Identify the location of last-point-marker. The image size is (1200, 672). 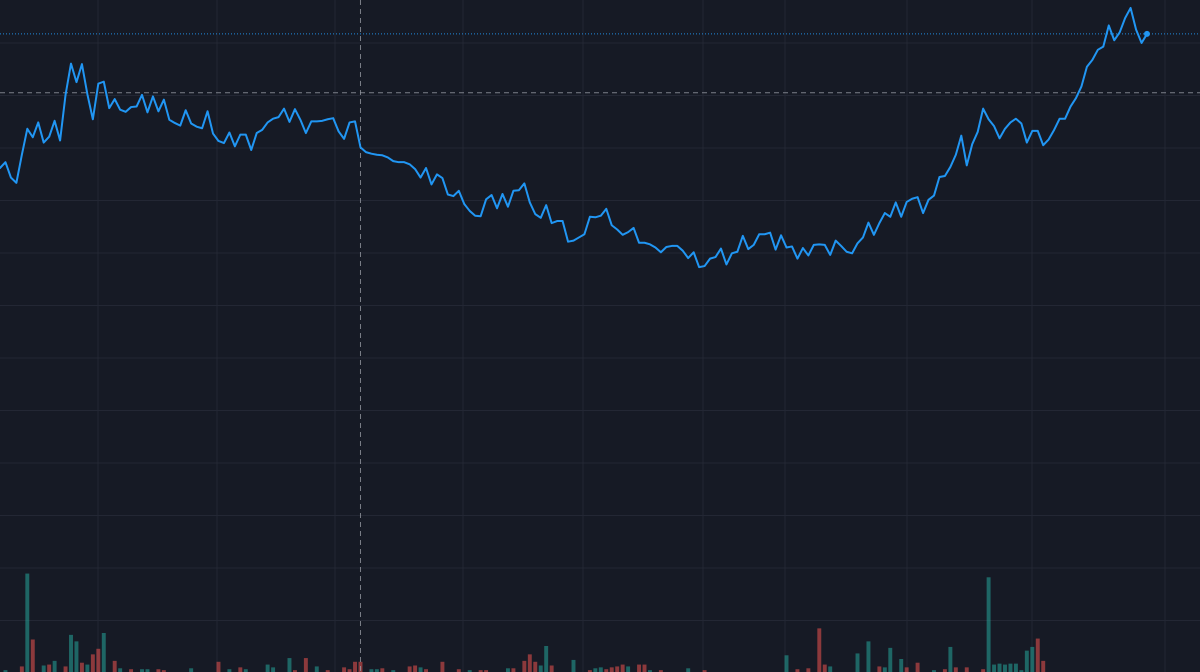
(1147, 33).